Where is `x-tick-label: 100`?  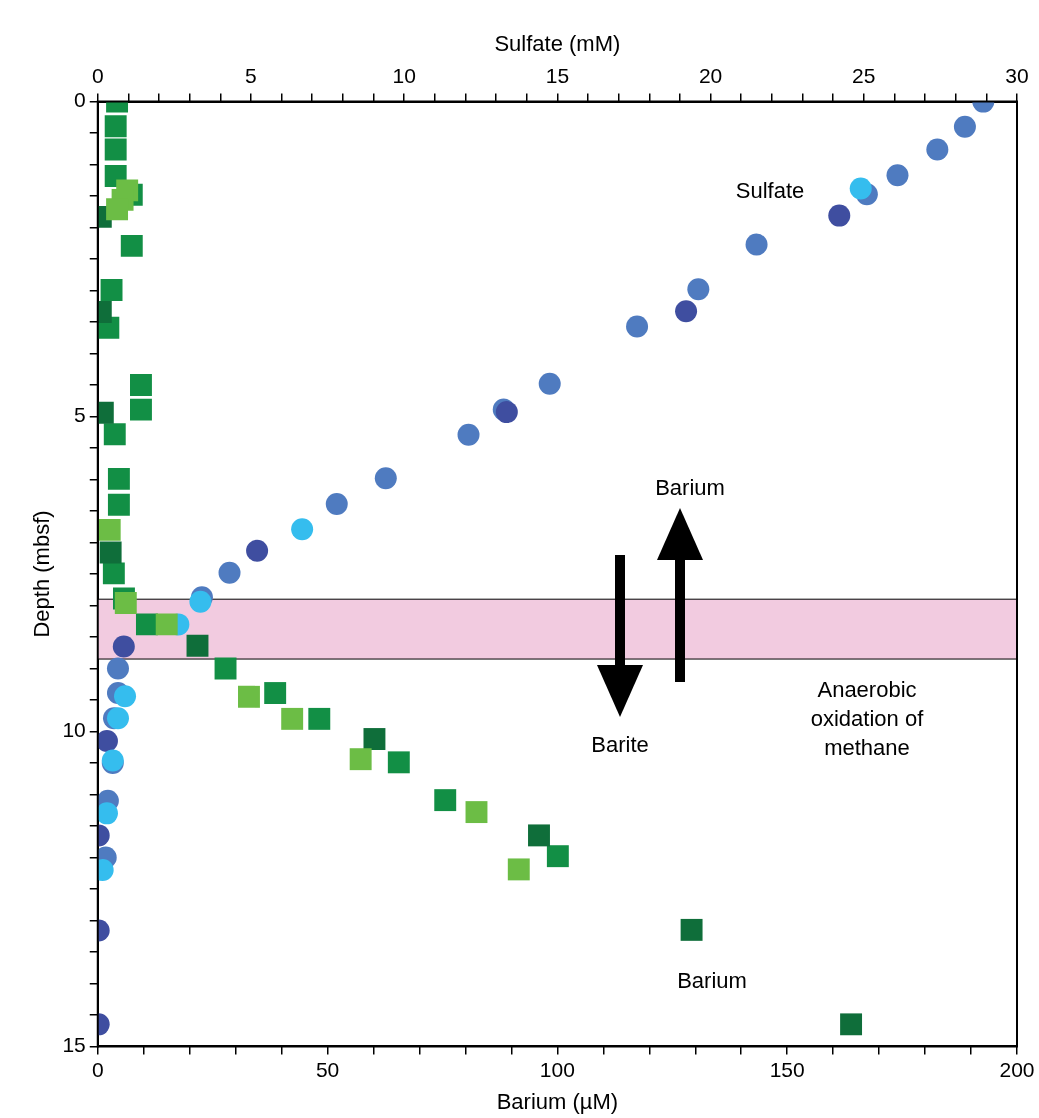 x-tick-label: 100 is located at coordinates (557, 1069).